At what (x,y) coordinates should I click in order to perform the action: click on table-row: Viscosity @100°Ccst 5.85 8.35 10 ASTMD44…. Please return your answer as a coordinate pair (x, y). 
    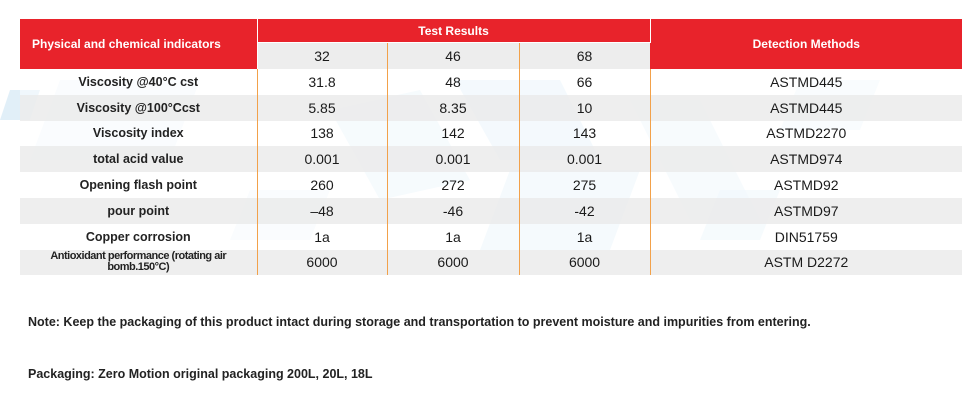
    Looking at the image, I should click on (491, 107).